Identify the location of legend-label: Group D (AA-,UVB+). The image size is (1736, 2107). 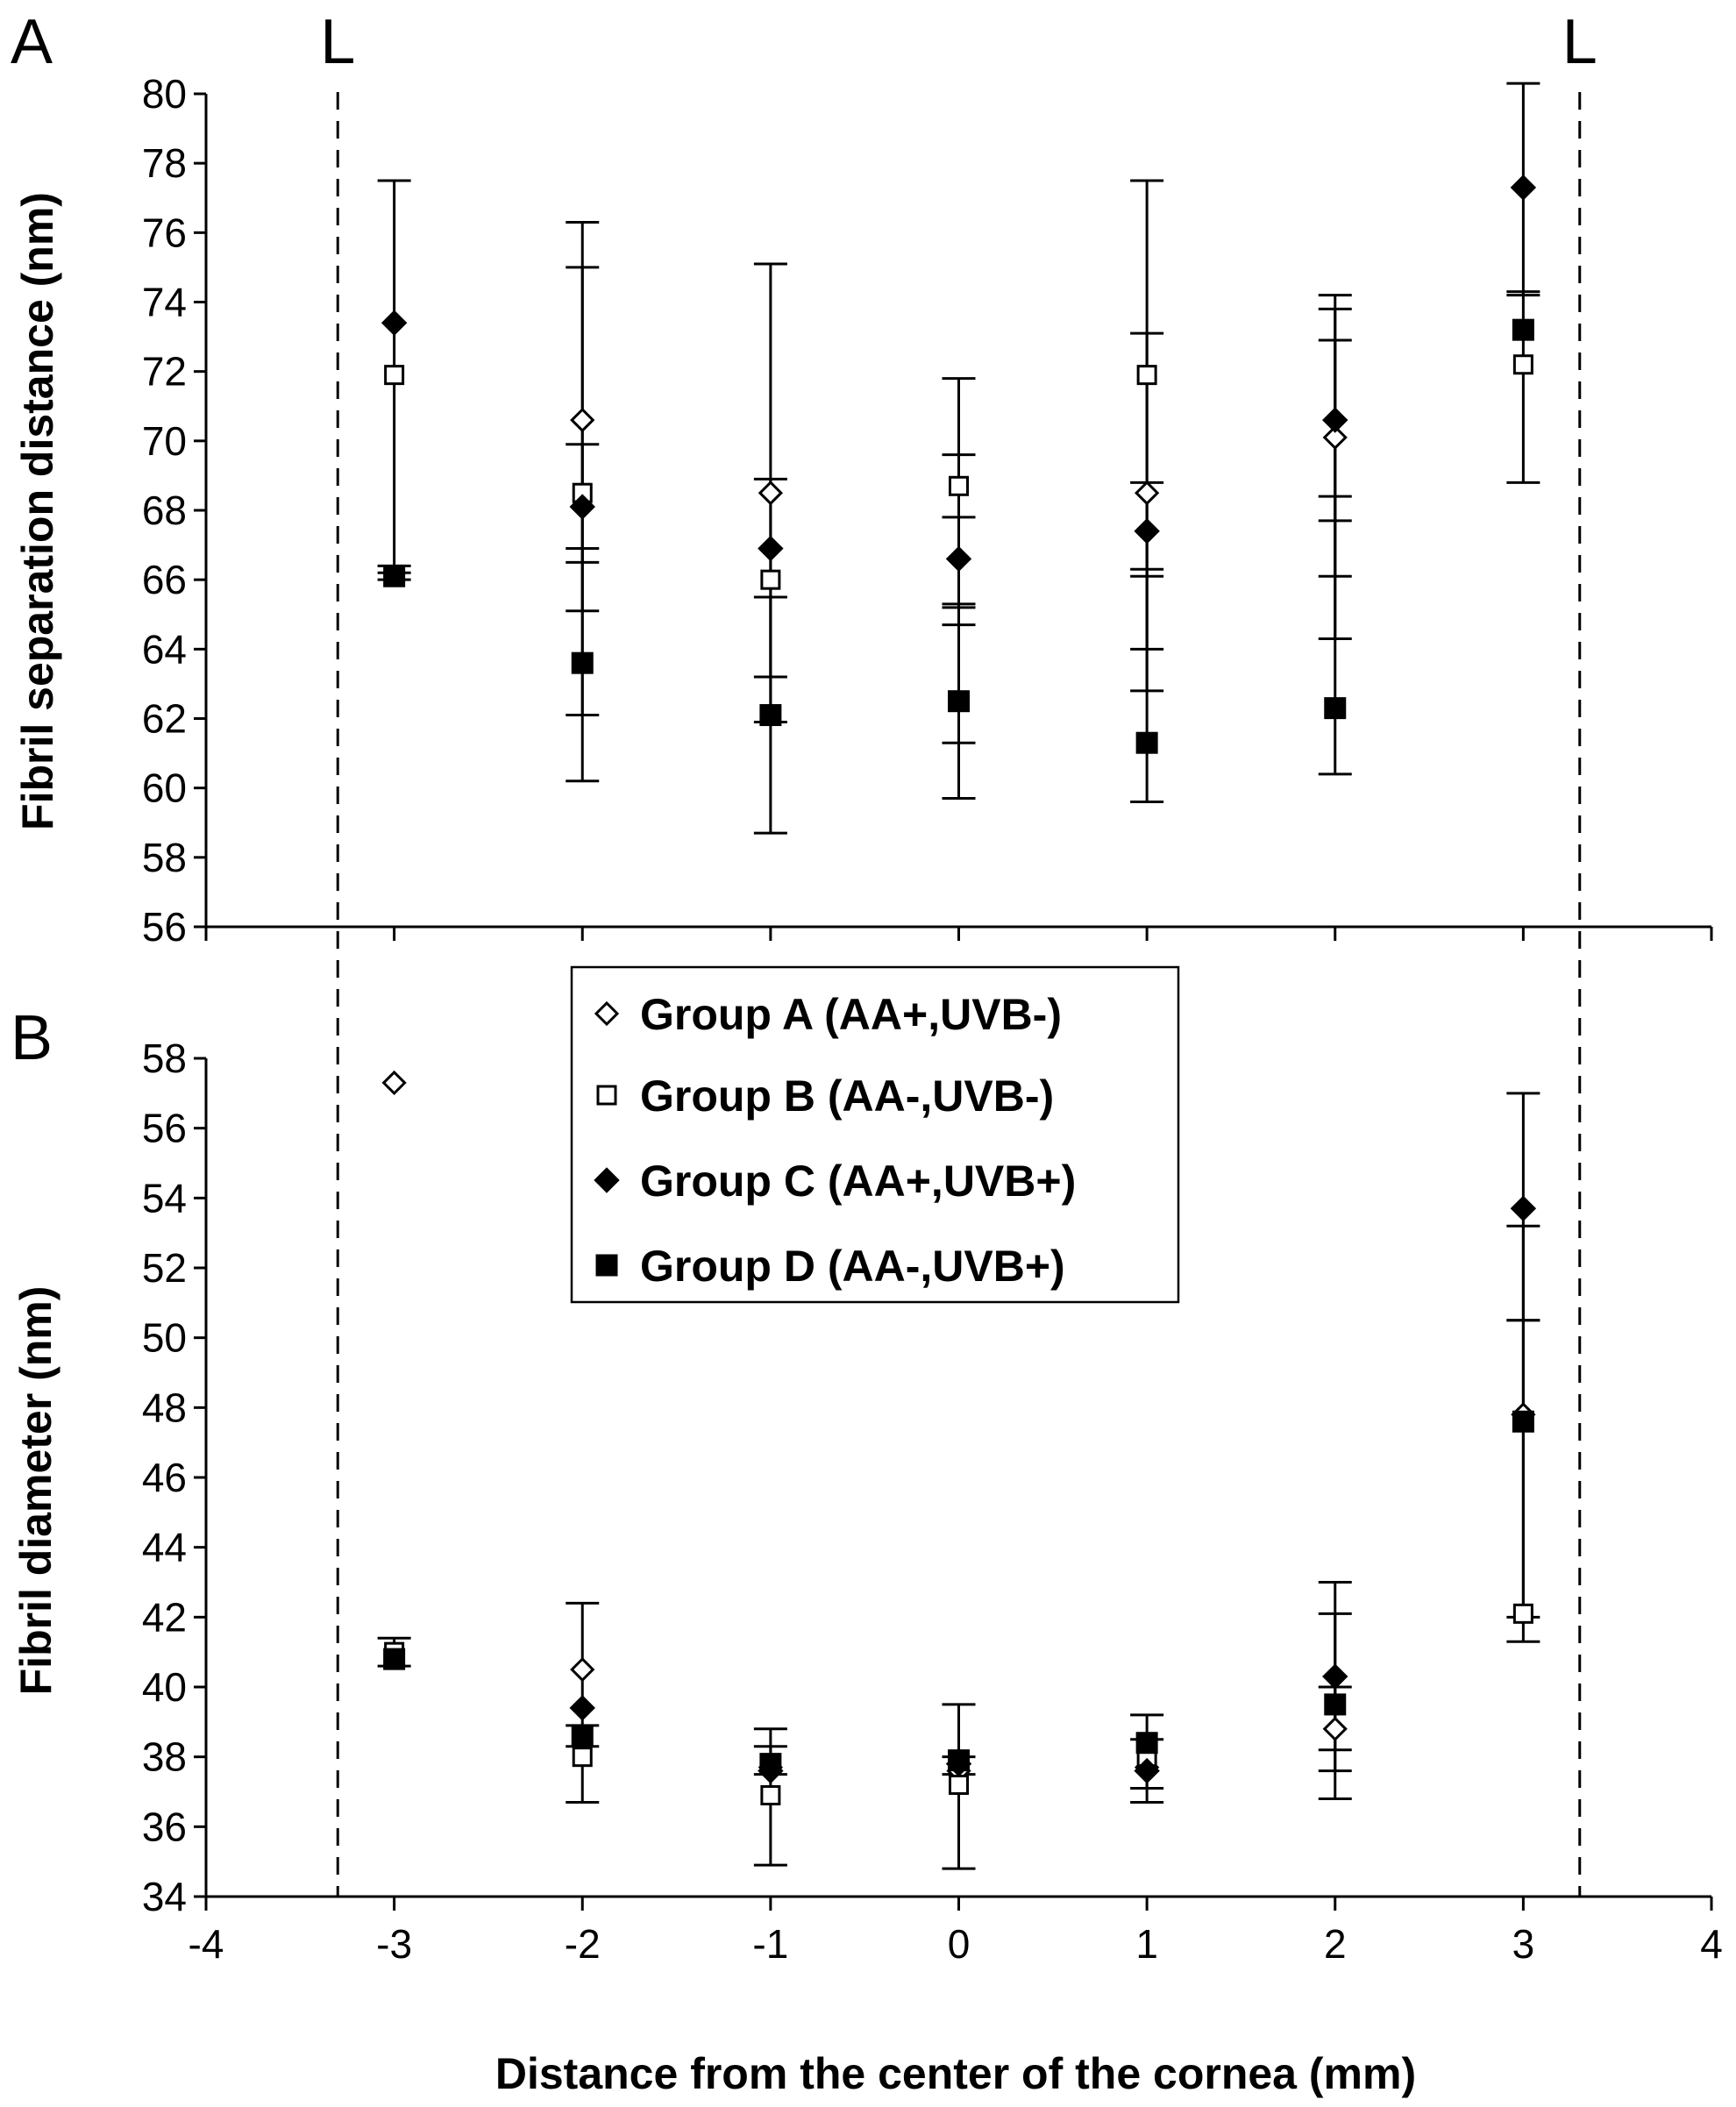
(852, 1266).